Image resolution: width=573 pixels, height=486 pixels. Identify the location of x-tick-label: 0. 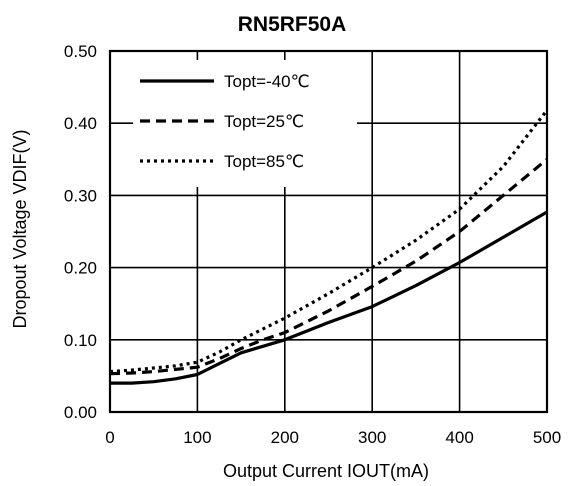
(109, 437).